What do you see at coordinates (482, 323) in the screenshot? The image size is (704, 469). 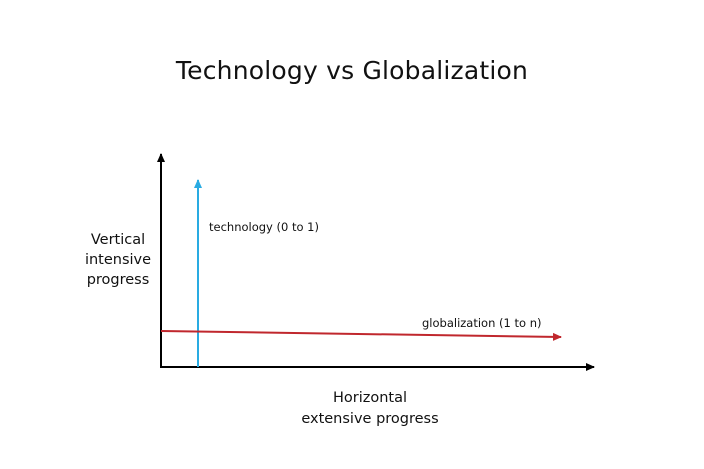 I see `globalization-label: globalization (1 to n)` at bounding box center [482, 323].